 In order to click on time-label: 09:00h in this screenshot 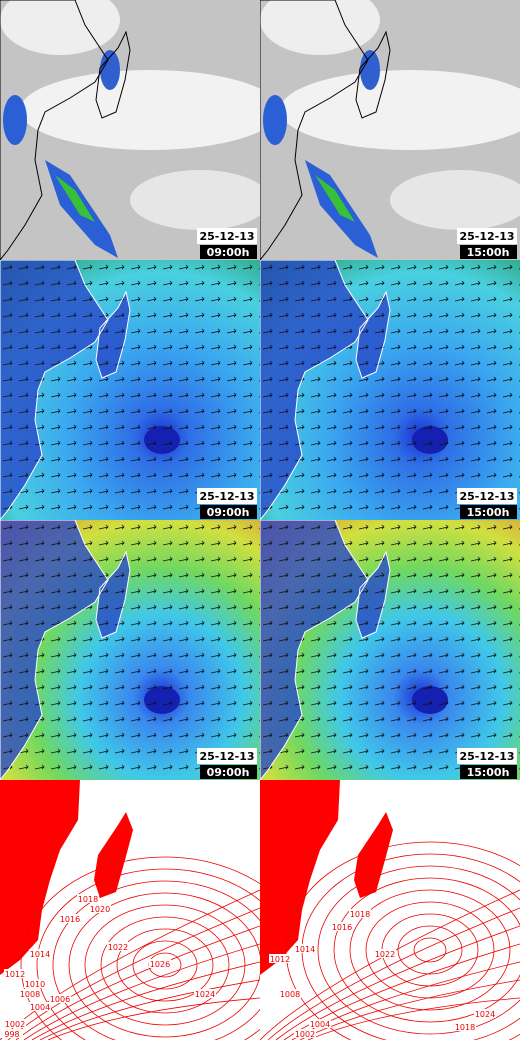, I will do `click(228, 772)`.